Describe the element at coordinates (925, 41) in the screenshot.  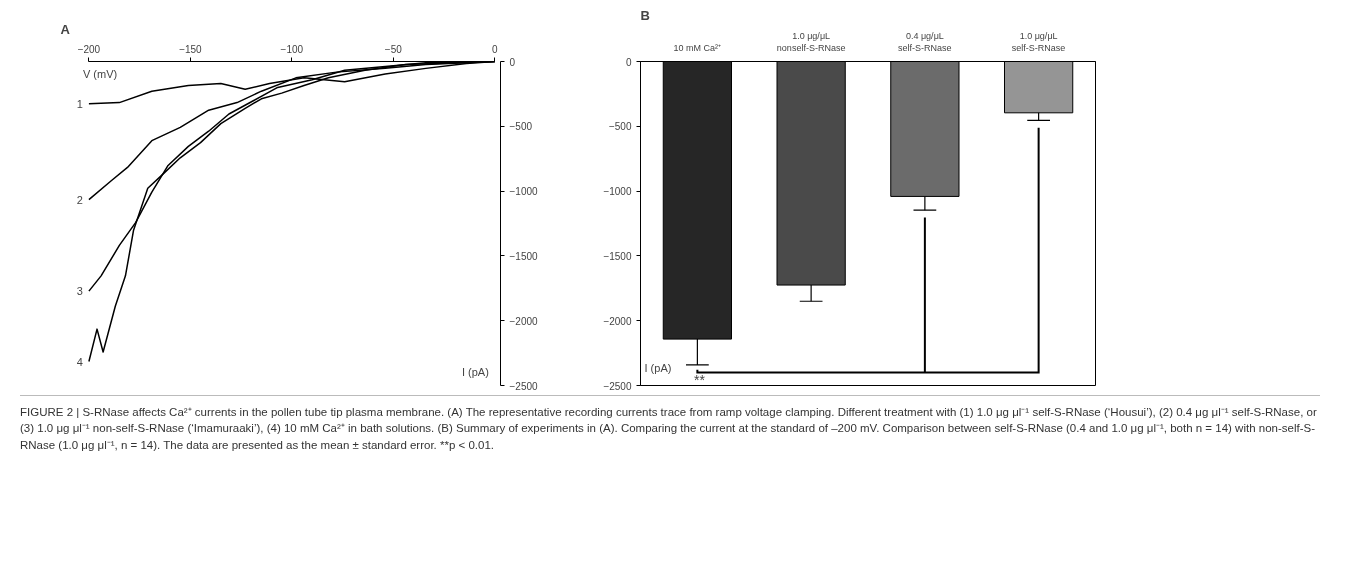
I see `x-tick-label: 0.4 μg/μL self-S-RNase` at that location.